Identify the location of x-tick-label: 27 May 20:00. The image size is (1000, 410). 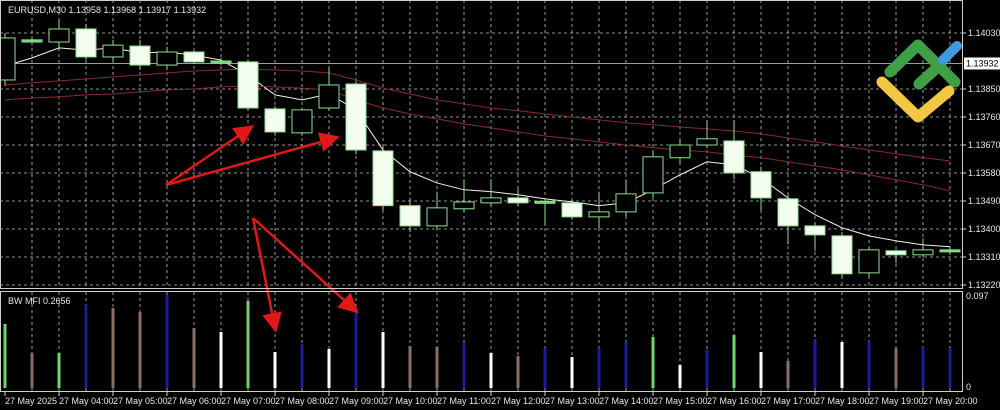
(950, 401).